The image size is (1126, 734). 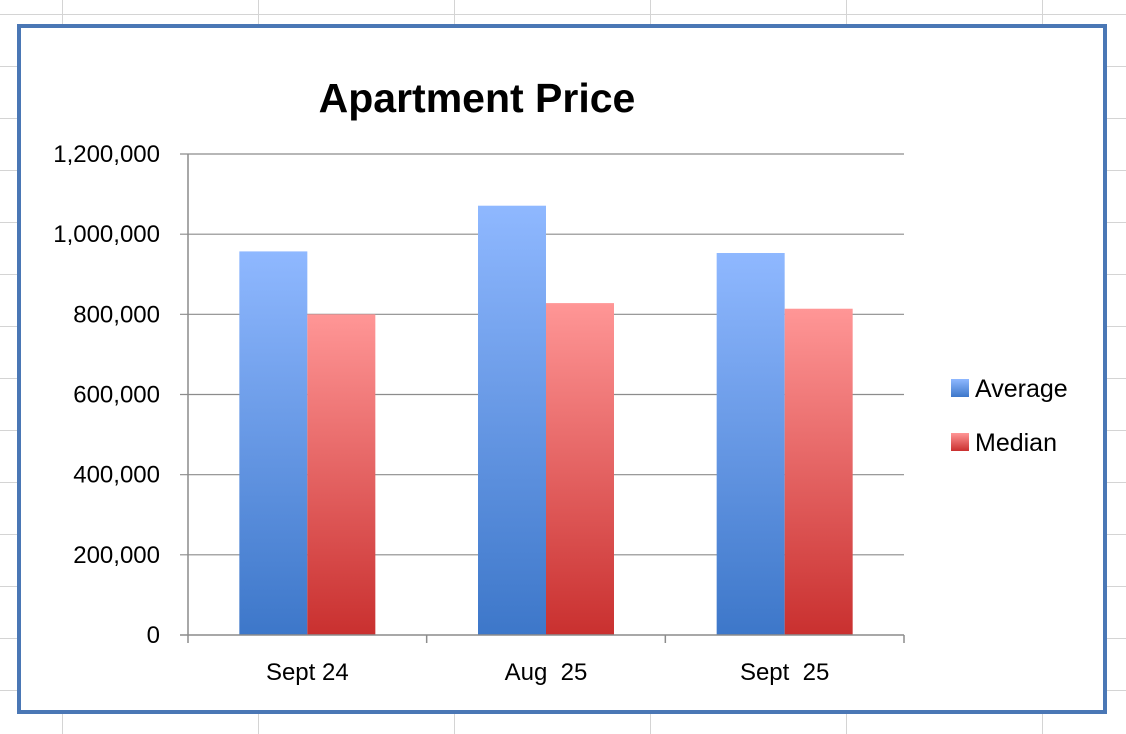 I want to click on y-tick-label: 0, so click(x=153, y=635).